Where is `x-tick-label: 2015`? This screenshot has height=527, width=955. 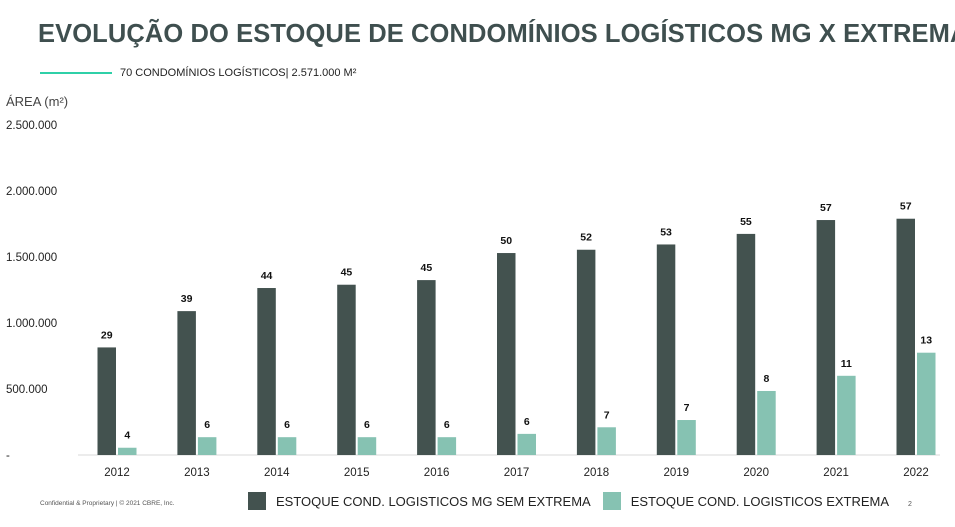 x-tick-label: 2015 is located at coordinates (357, 473).